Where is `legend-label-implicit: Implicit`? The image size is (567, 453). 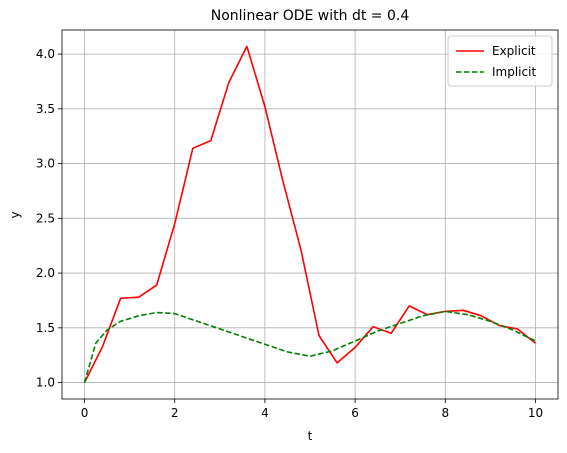
legend-label-implicit: Implicit is located at coordinates (514, 72).